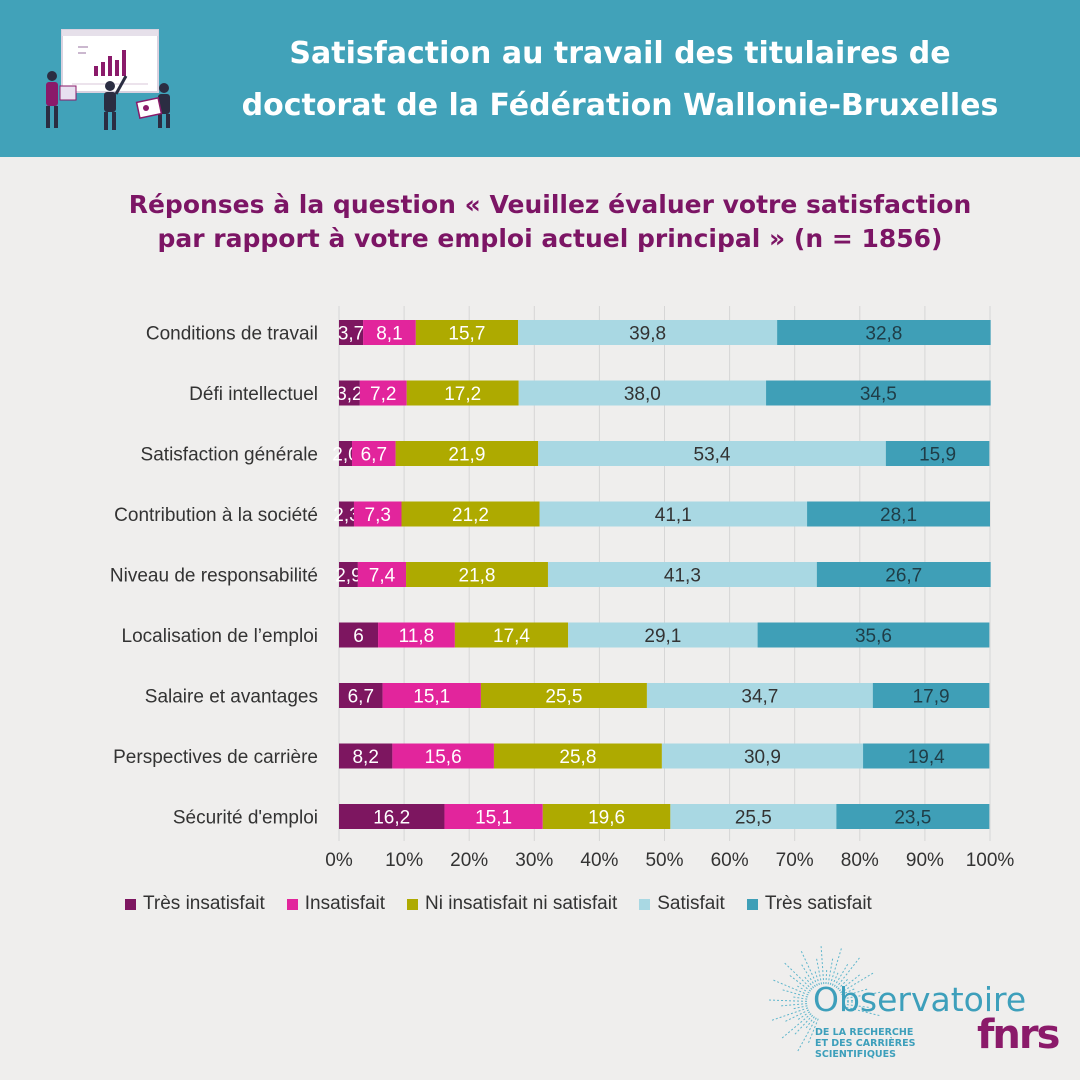 This screenshot has width=1080, height=1080. What do you see at coordinates (926, 757) in the screenshot?
I see `data-label: 19,4` at bounding box center [926, 757].